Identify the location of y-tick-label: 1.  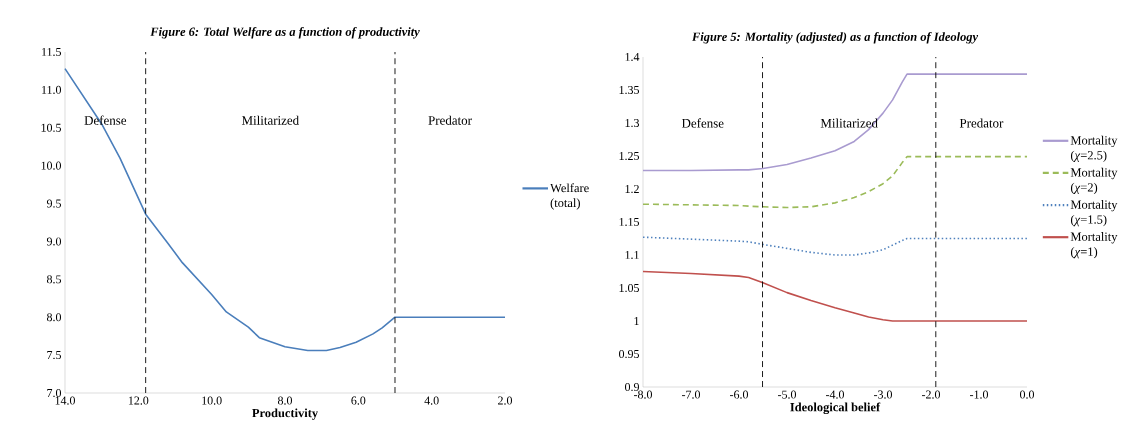
(636, 321).